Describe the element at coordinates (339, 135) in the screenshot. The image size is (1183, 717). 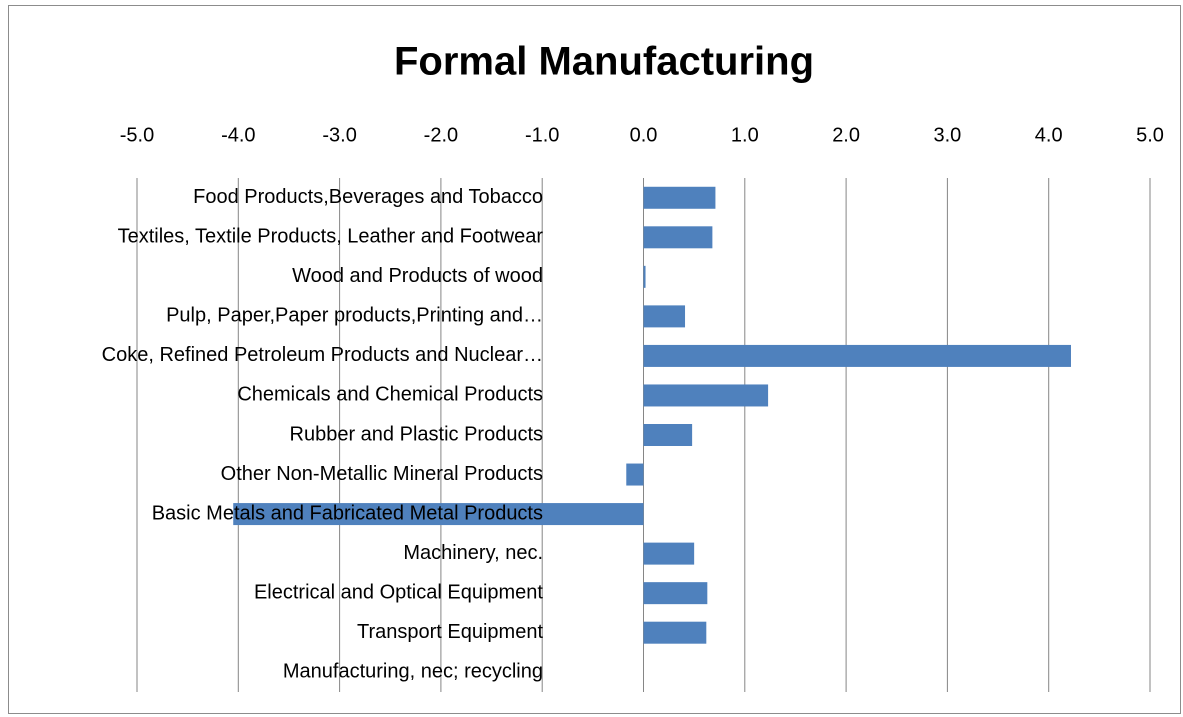
I see `x-tick-label: -3.0` at that location.